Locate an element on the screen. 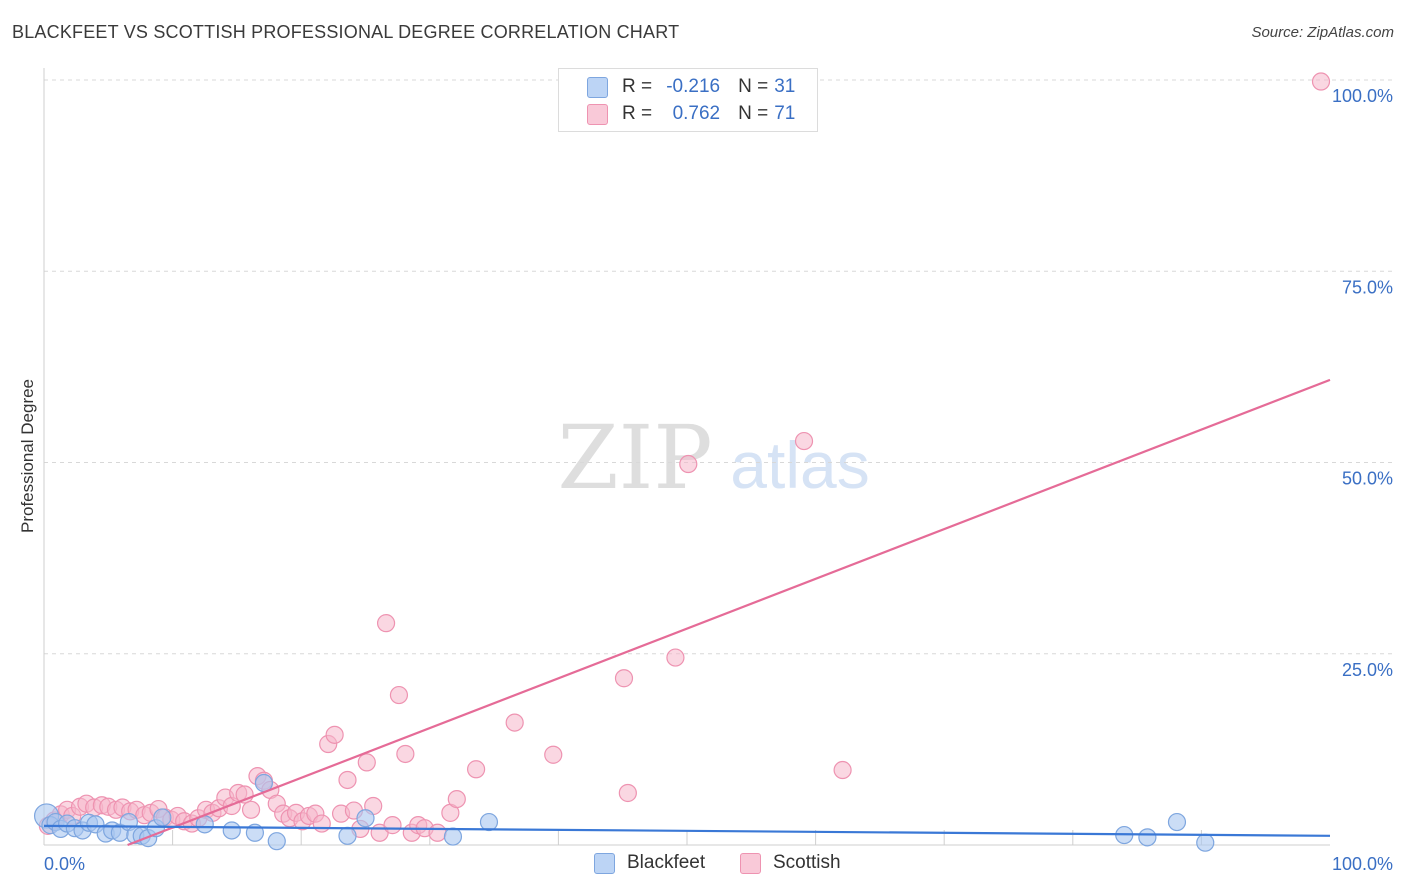  watermark: ZIP atlas is located at coordinates (713, 457).